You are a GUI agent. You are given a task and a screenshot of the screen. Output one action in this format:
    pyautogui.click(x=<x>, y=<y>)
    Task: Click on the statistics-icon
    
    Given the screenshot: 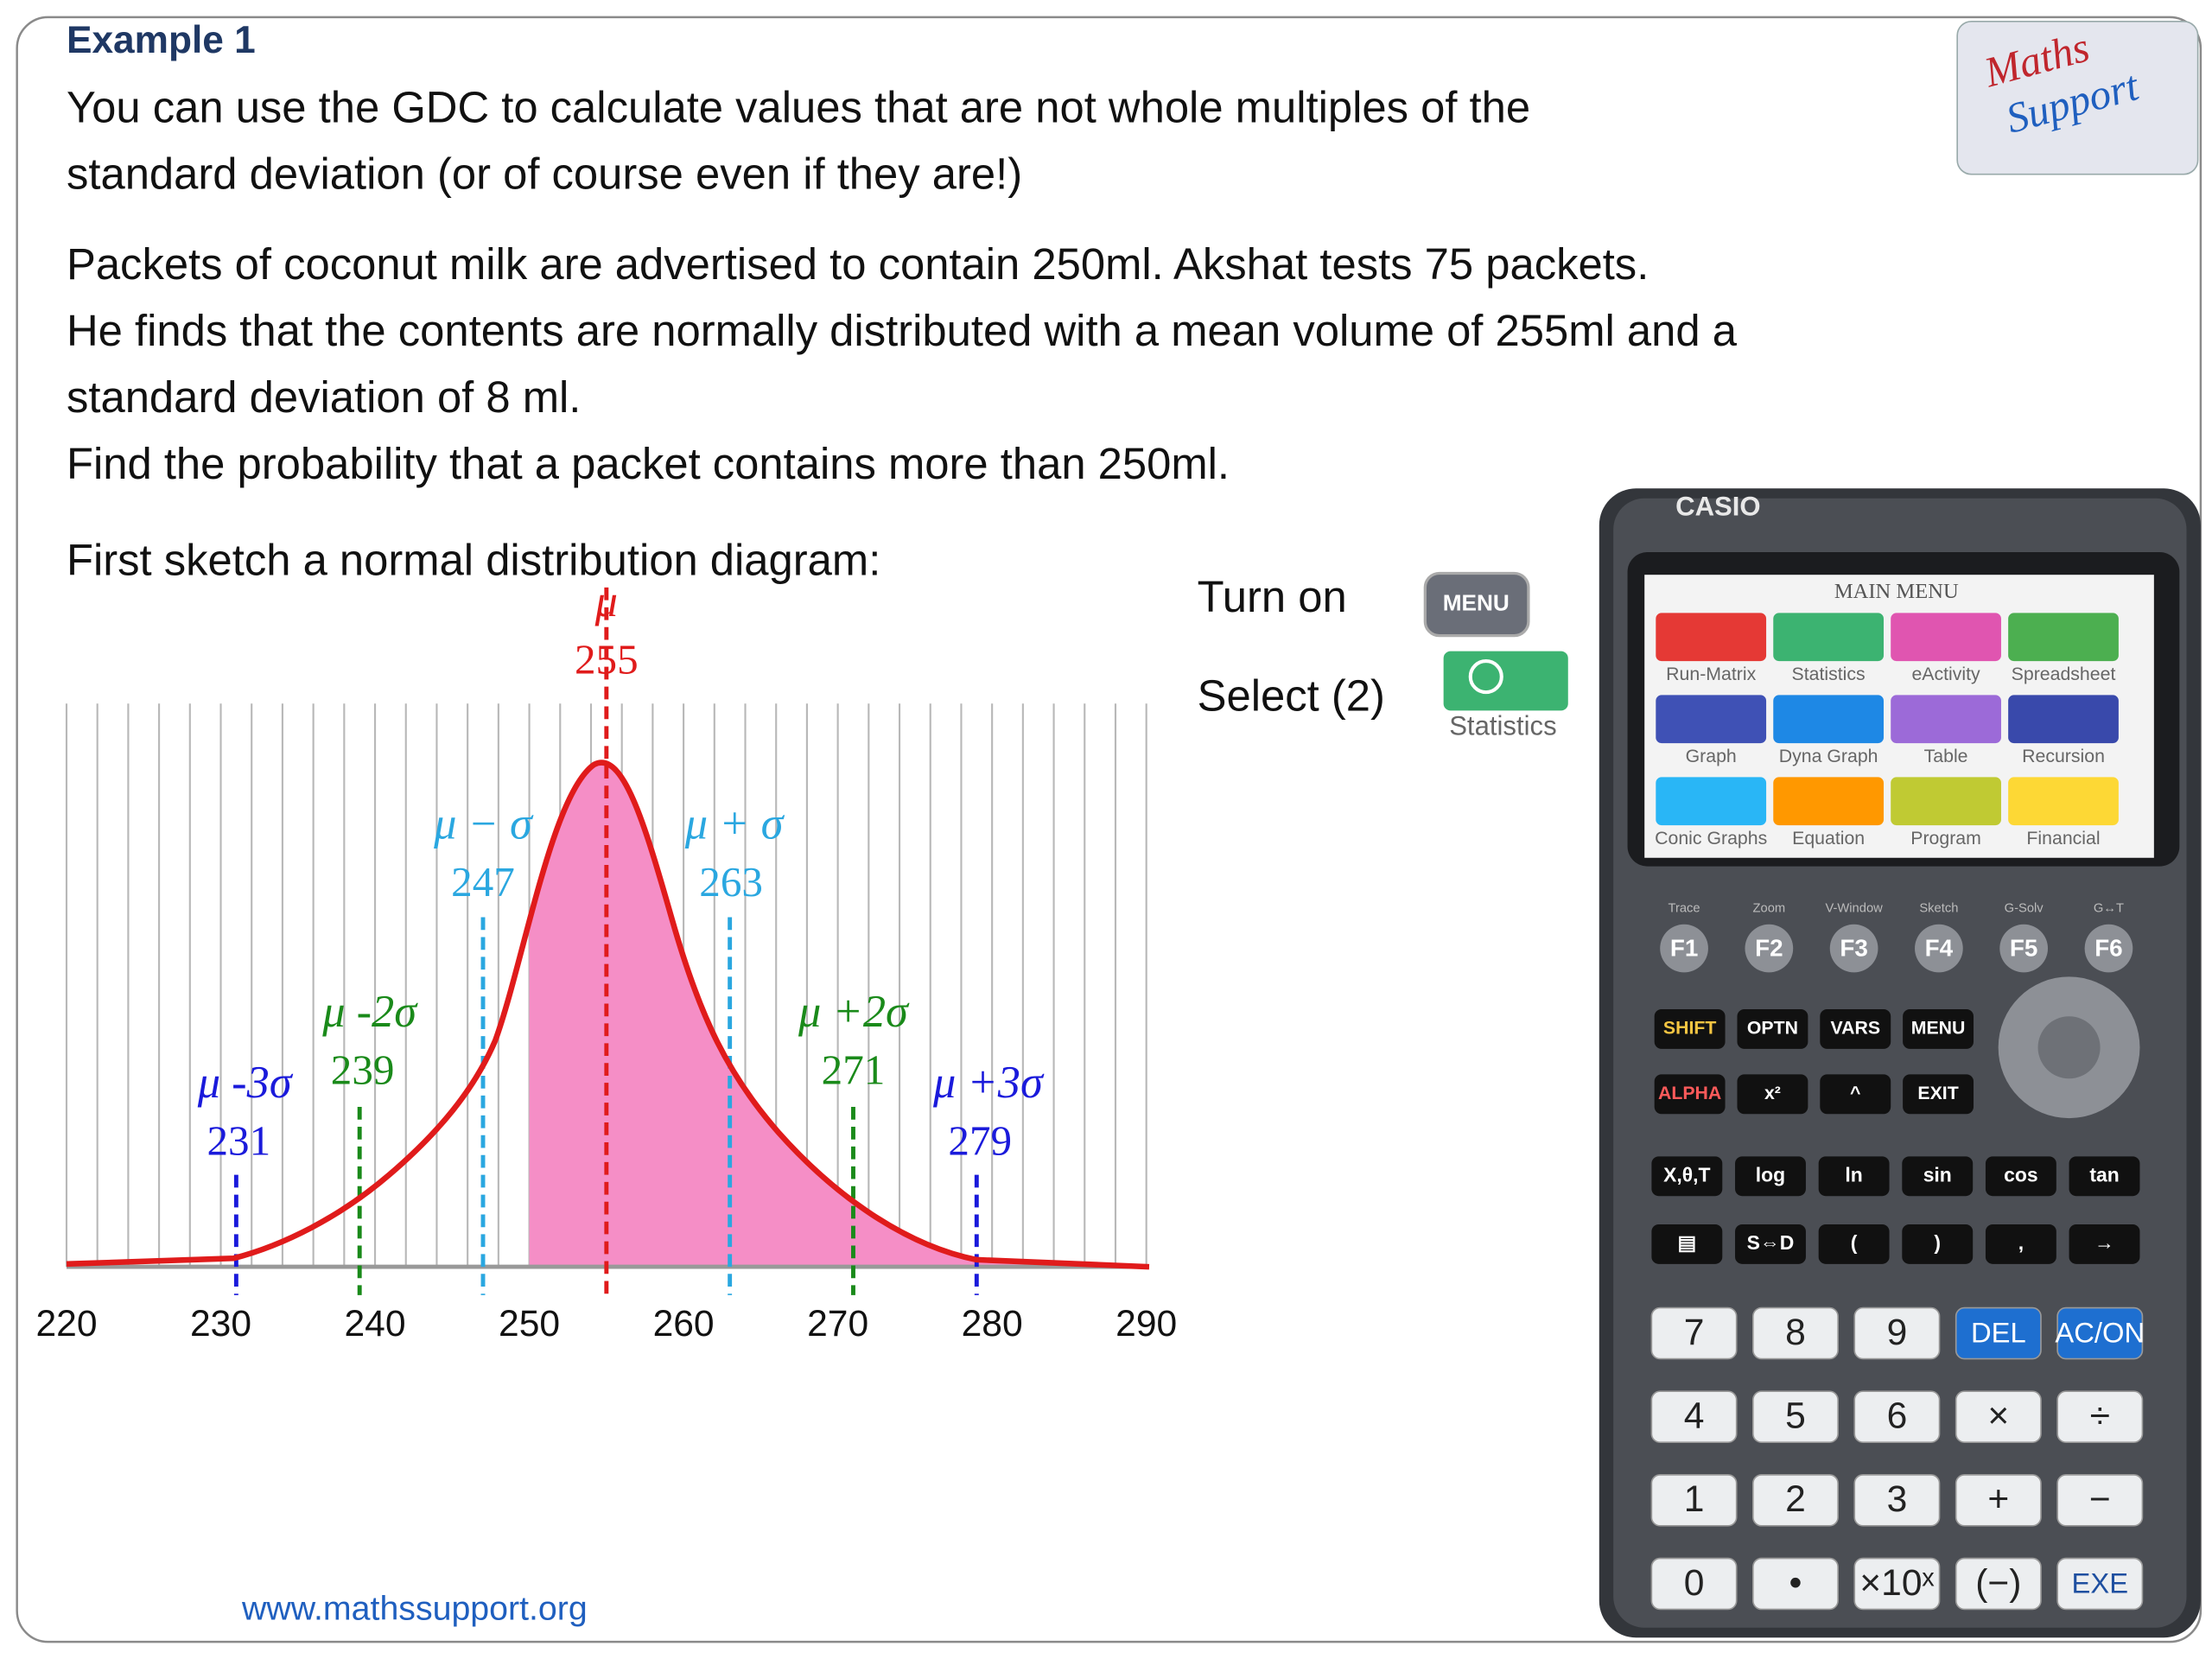 What is the action you would take?
    pyautogui.click(x=1505, y=681)
    